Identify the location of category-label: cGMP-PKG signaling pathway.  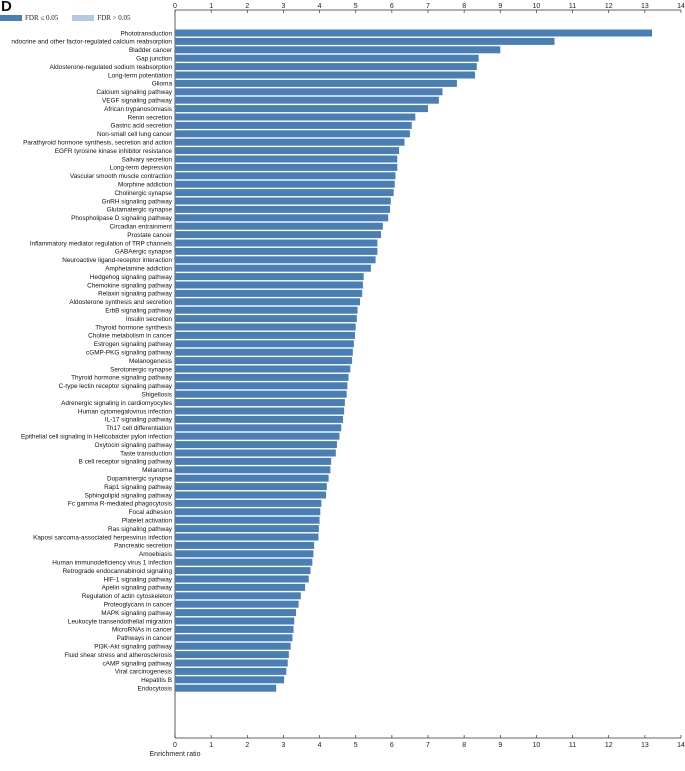
(129, 353).